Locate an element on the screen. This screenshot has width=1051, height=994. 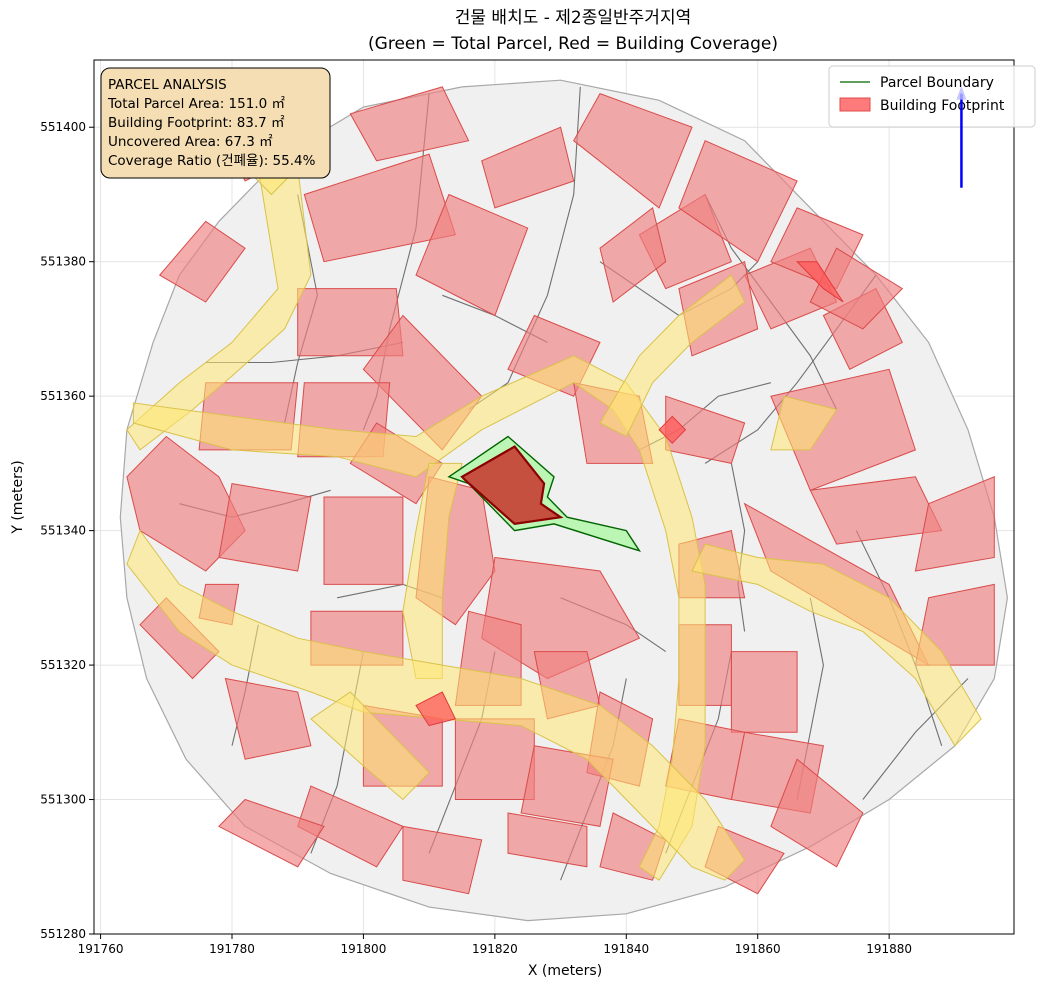
legend-patch-swatch is located at coordinates (855, 104).